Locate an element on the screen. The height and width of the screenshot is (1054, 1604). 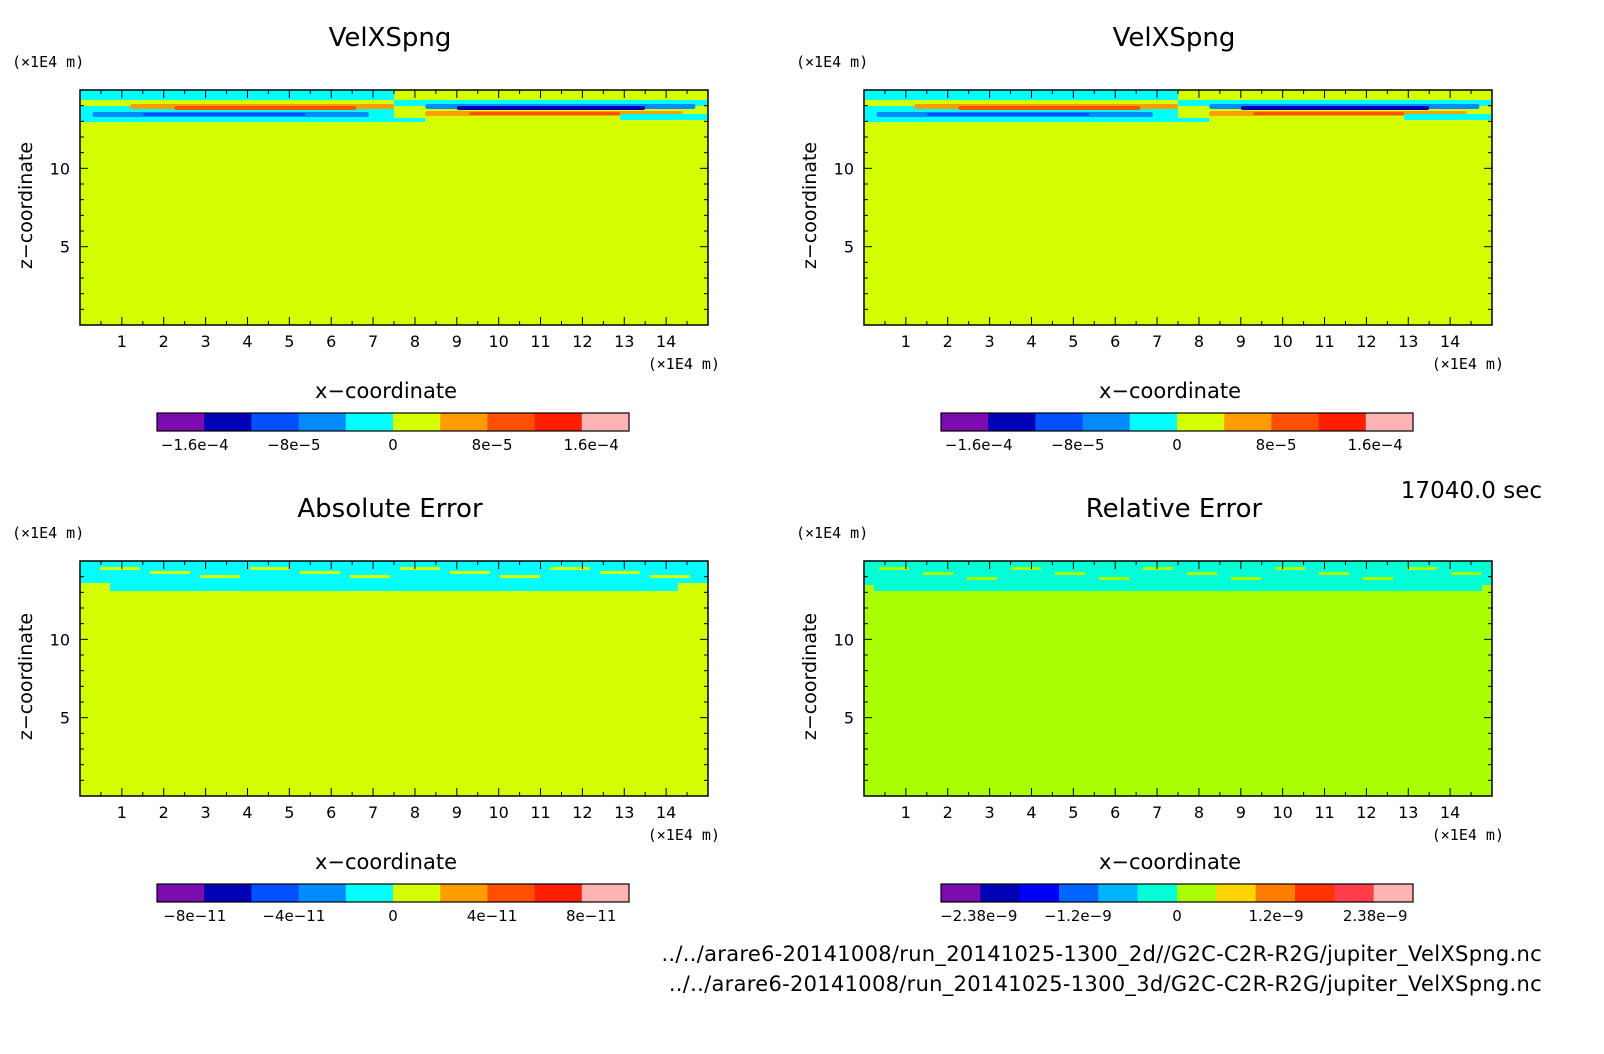
colorbar-tick-label: 0 is located at coordinates (393, 916).